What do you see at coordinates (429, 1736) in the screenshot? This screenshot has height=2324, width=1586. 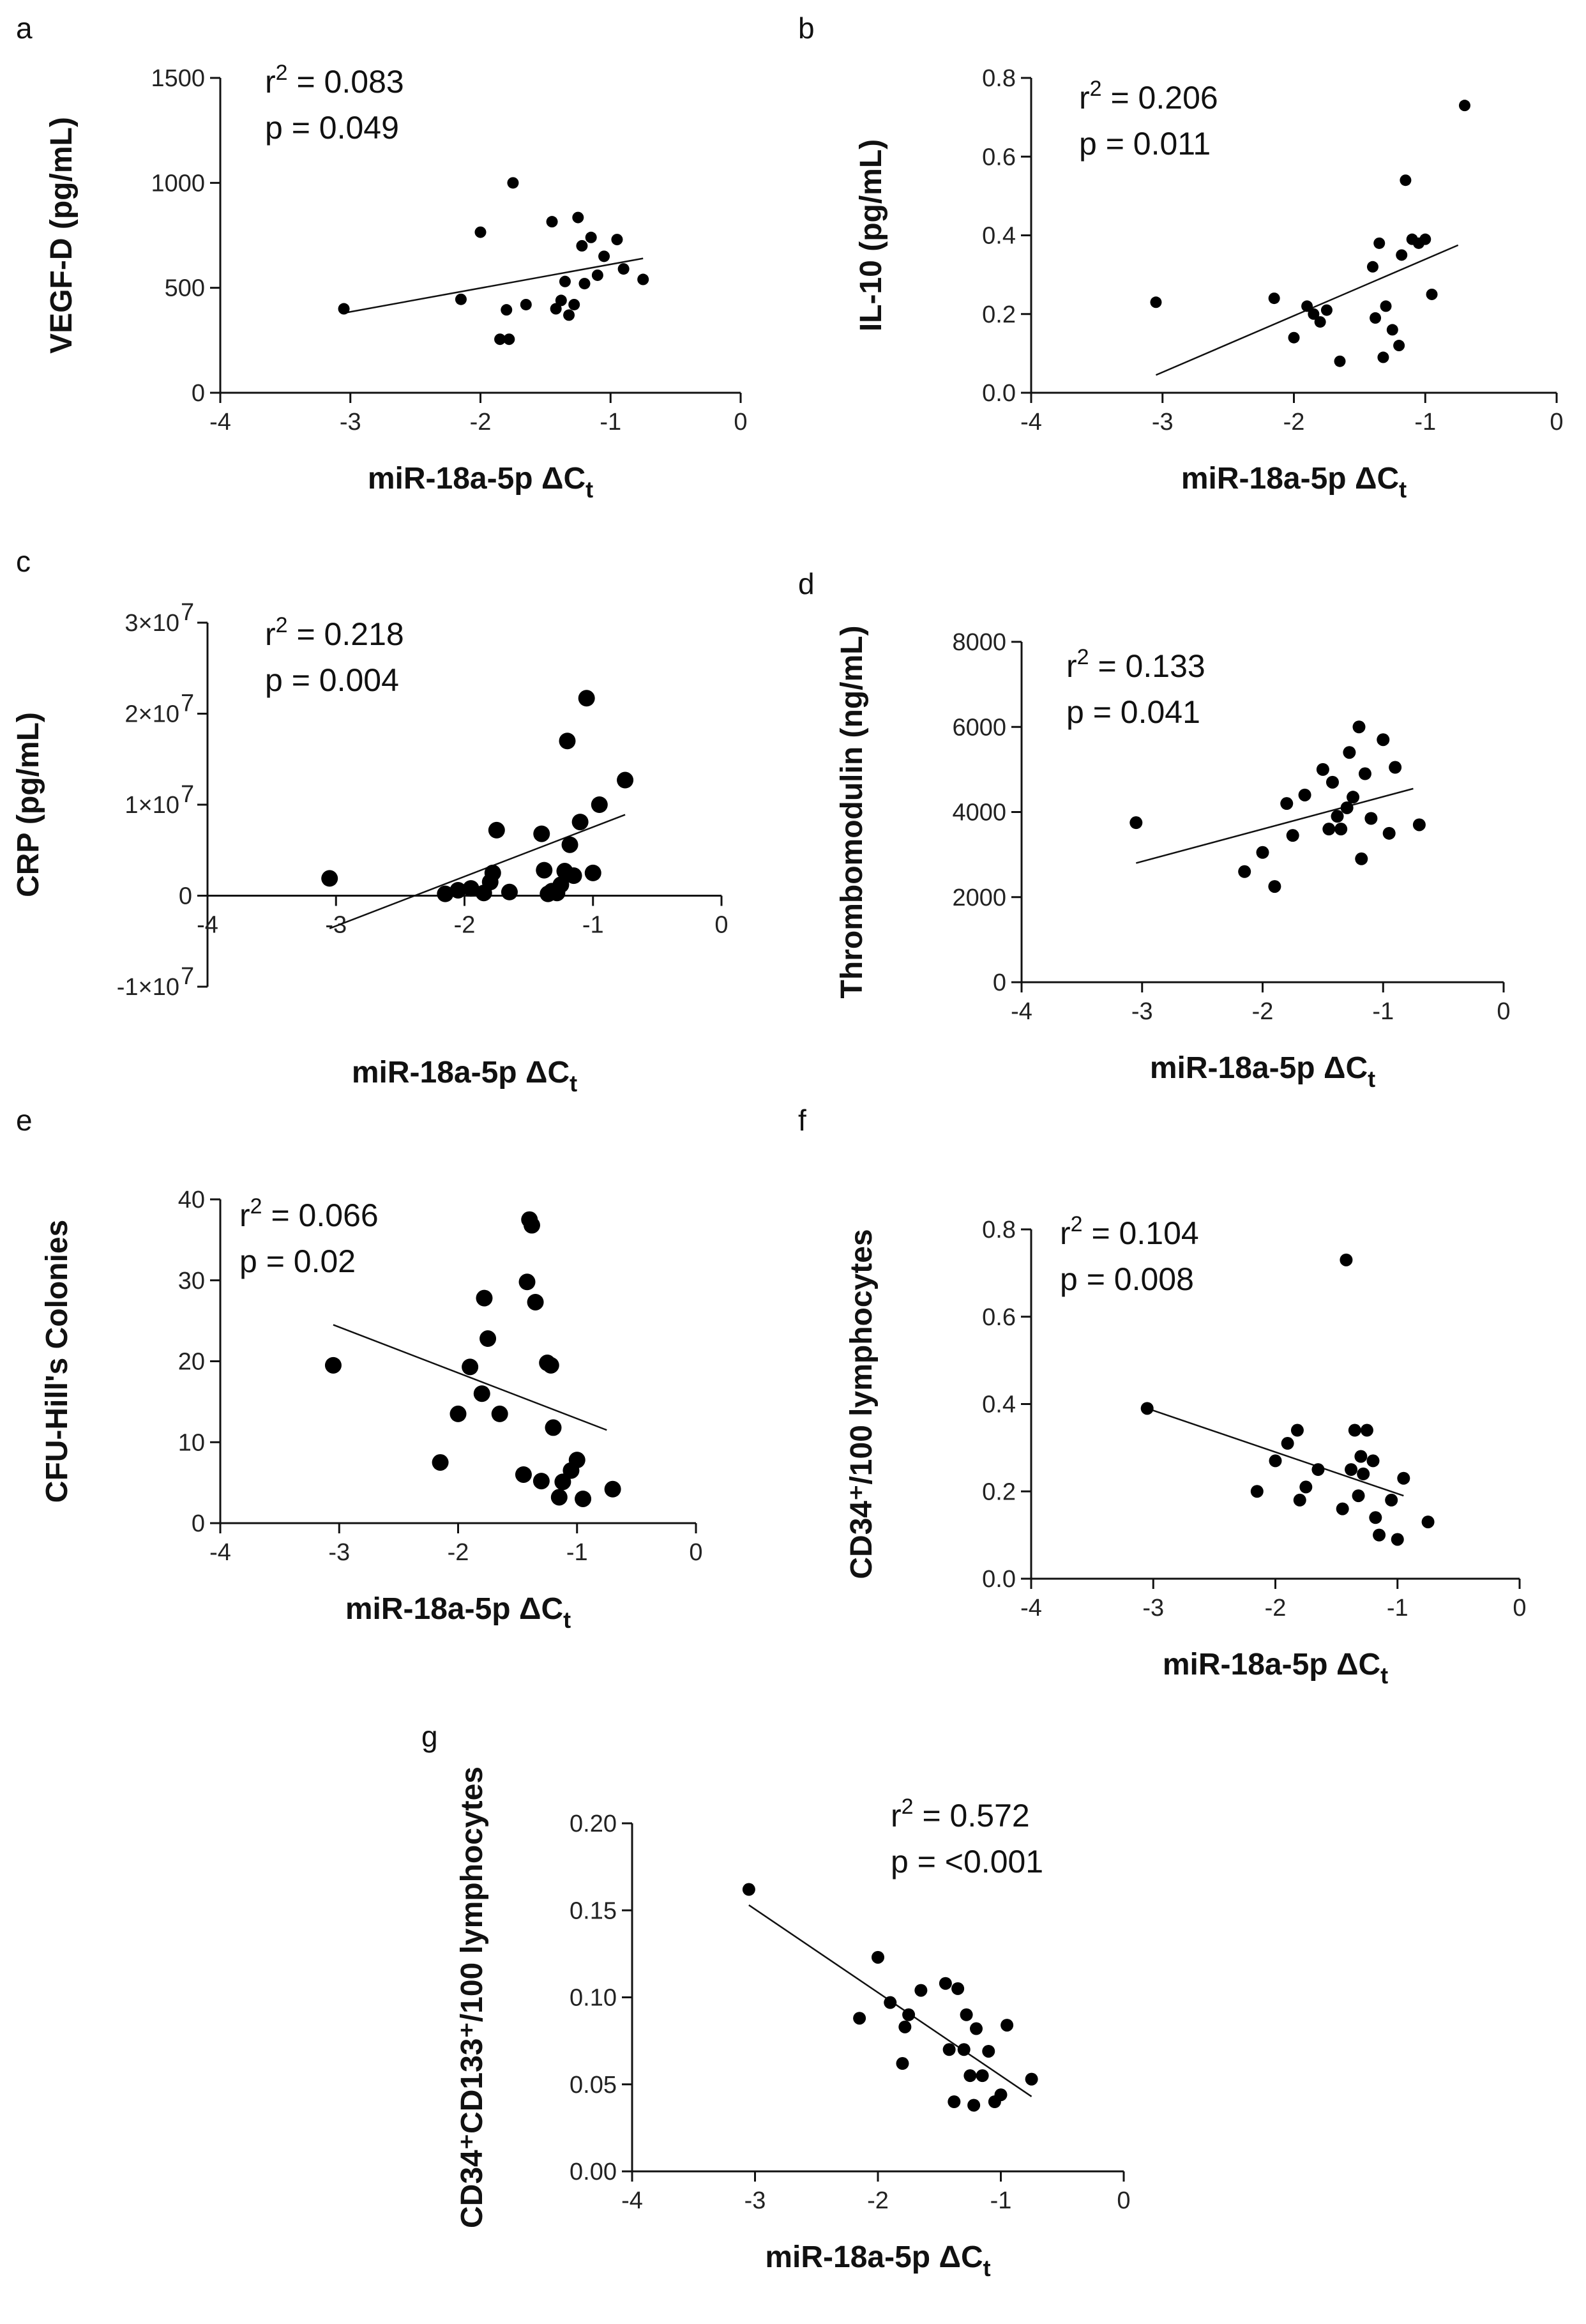 I see `panel-label: g` at bounding box center [429, 1736].